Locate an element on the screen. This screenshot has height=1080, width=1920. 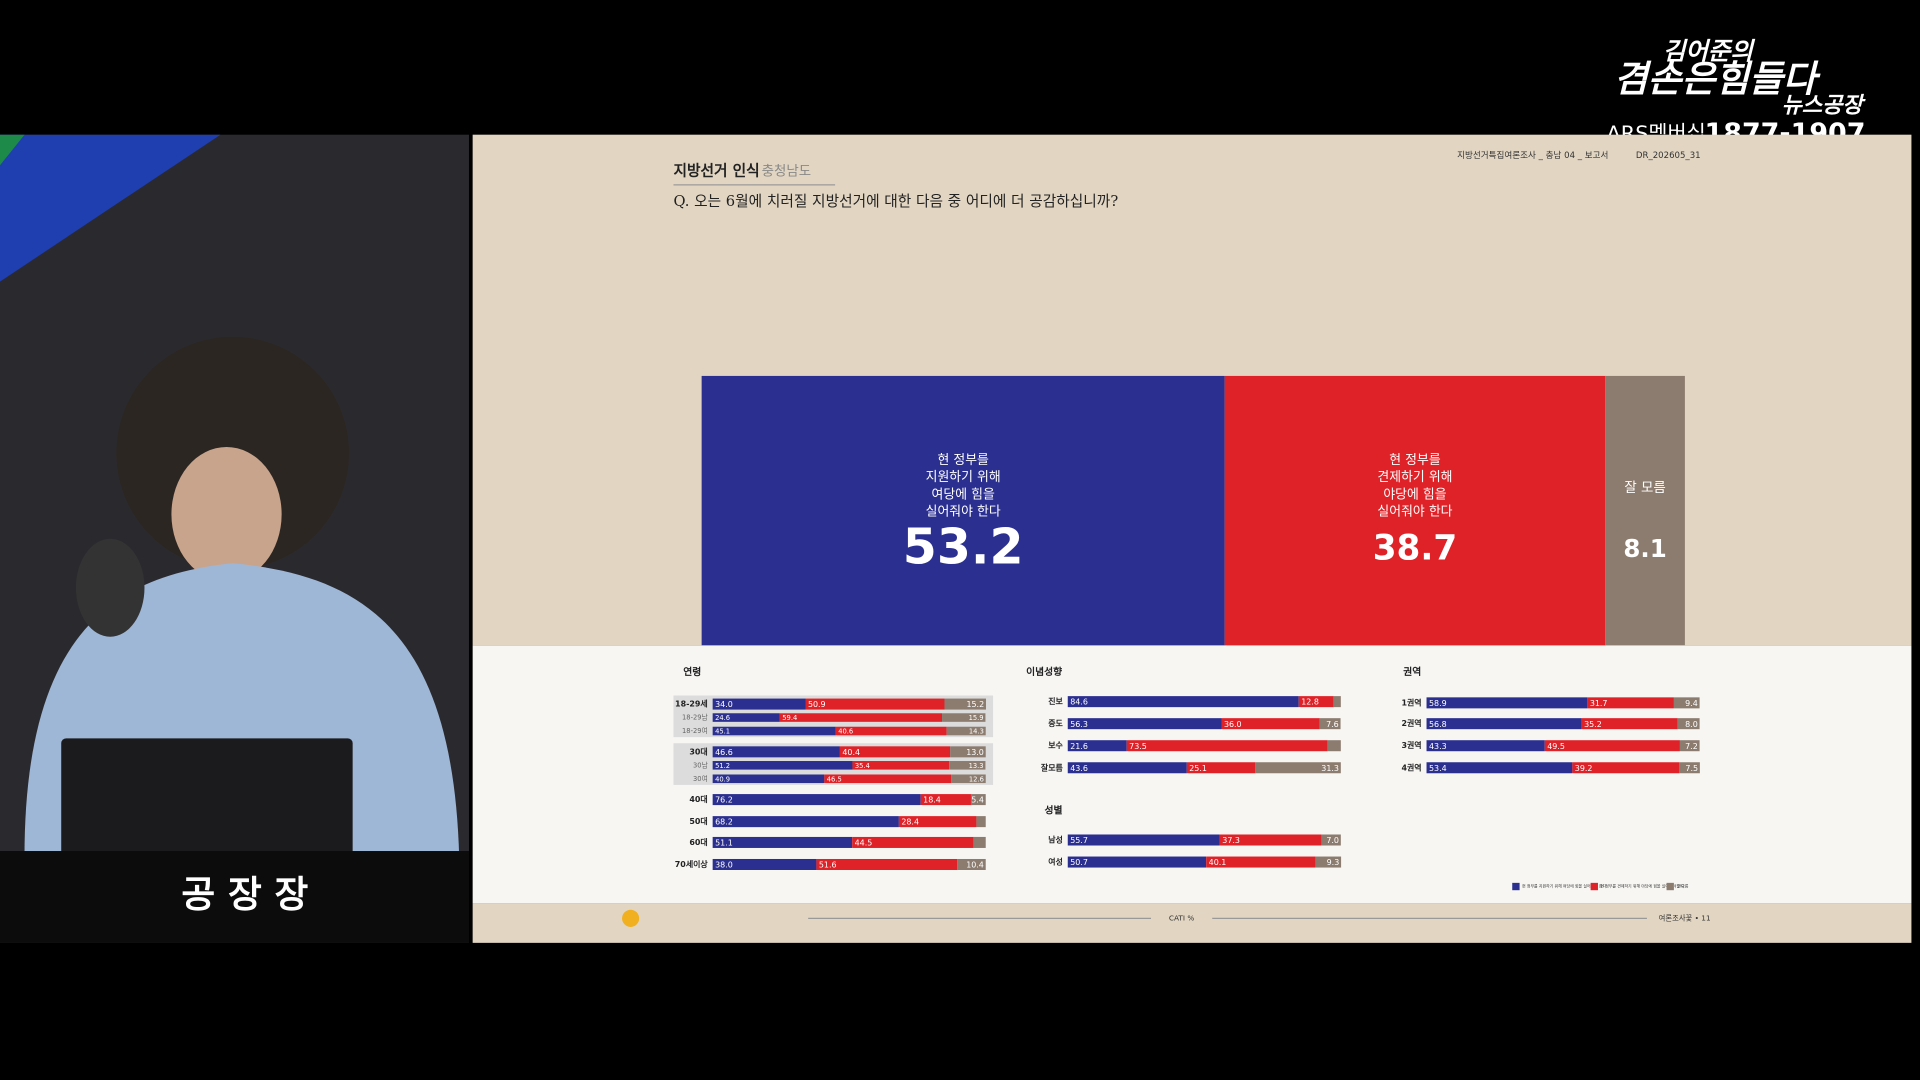
value-label: 53.2 is located at coordinates (963, 546).